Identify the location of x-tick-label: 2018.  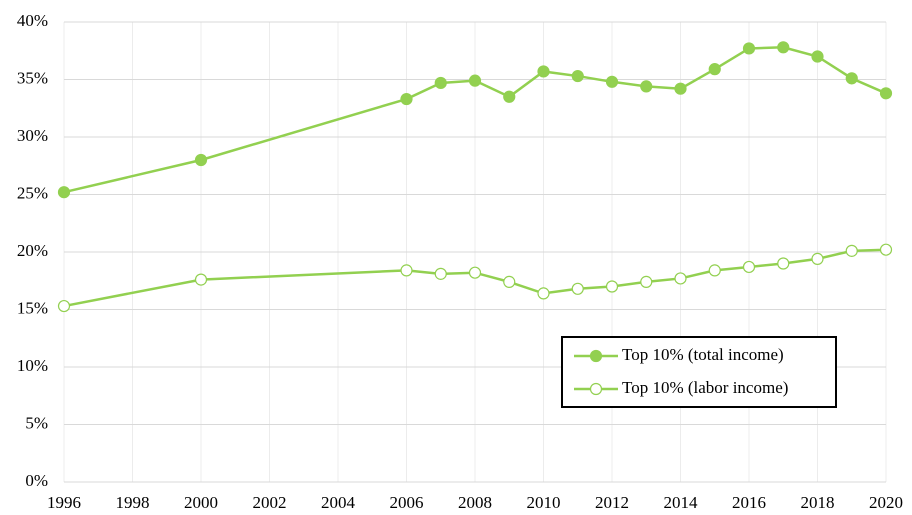
(818, 502).